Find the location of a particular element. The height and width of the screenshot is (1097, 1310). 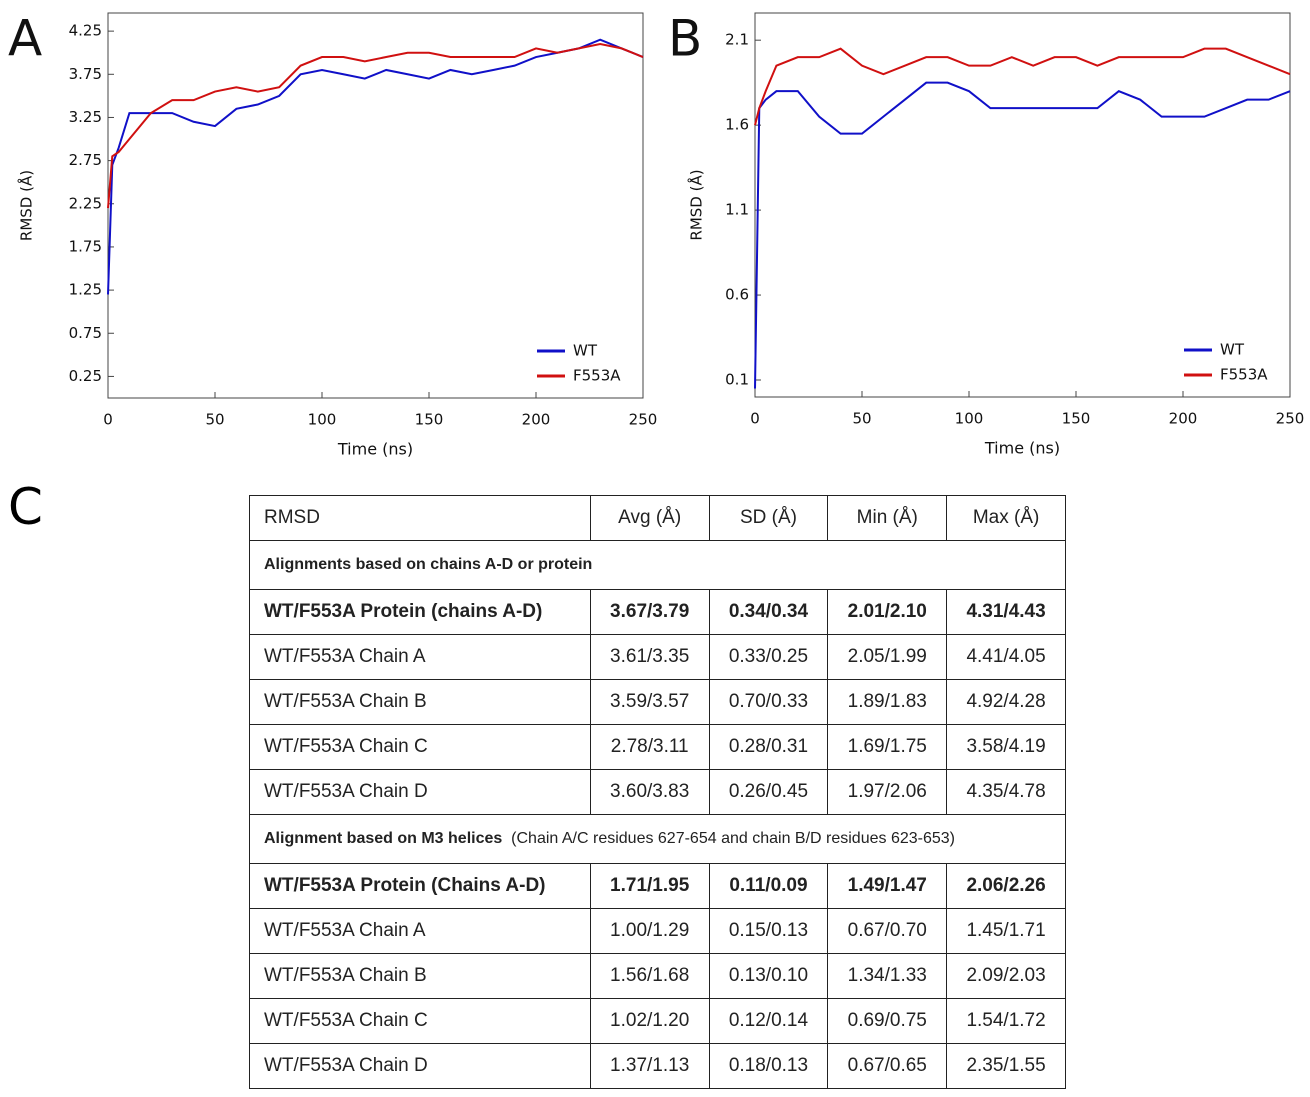

y-tick-label: 1.25 is located at coordinates (85, 290).